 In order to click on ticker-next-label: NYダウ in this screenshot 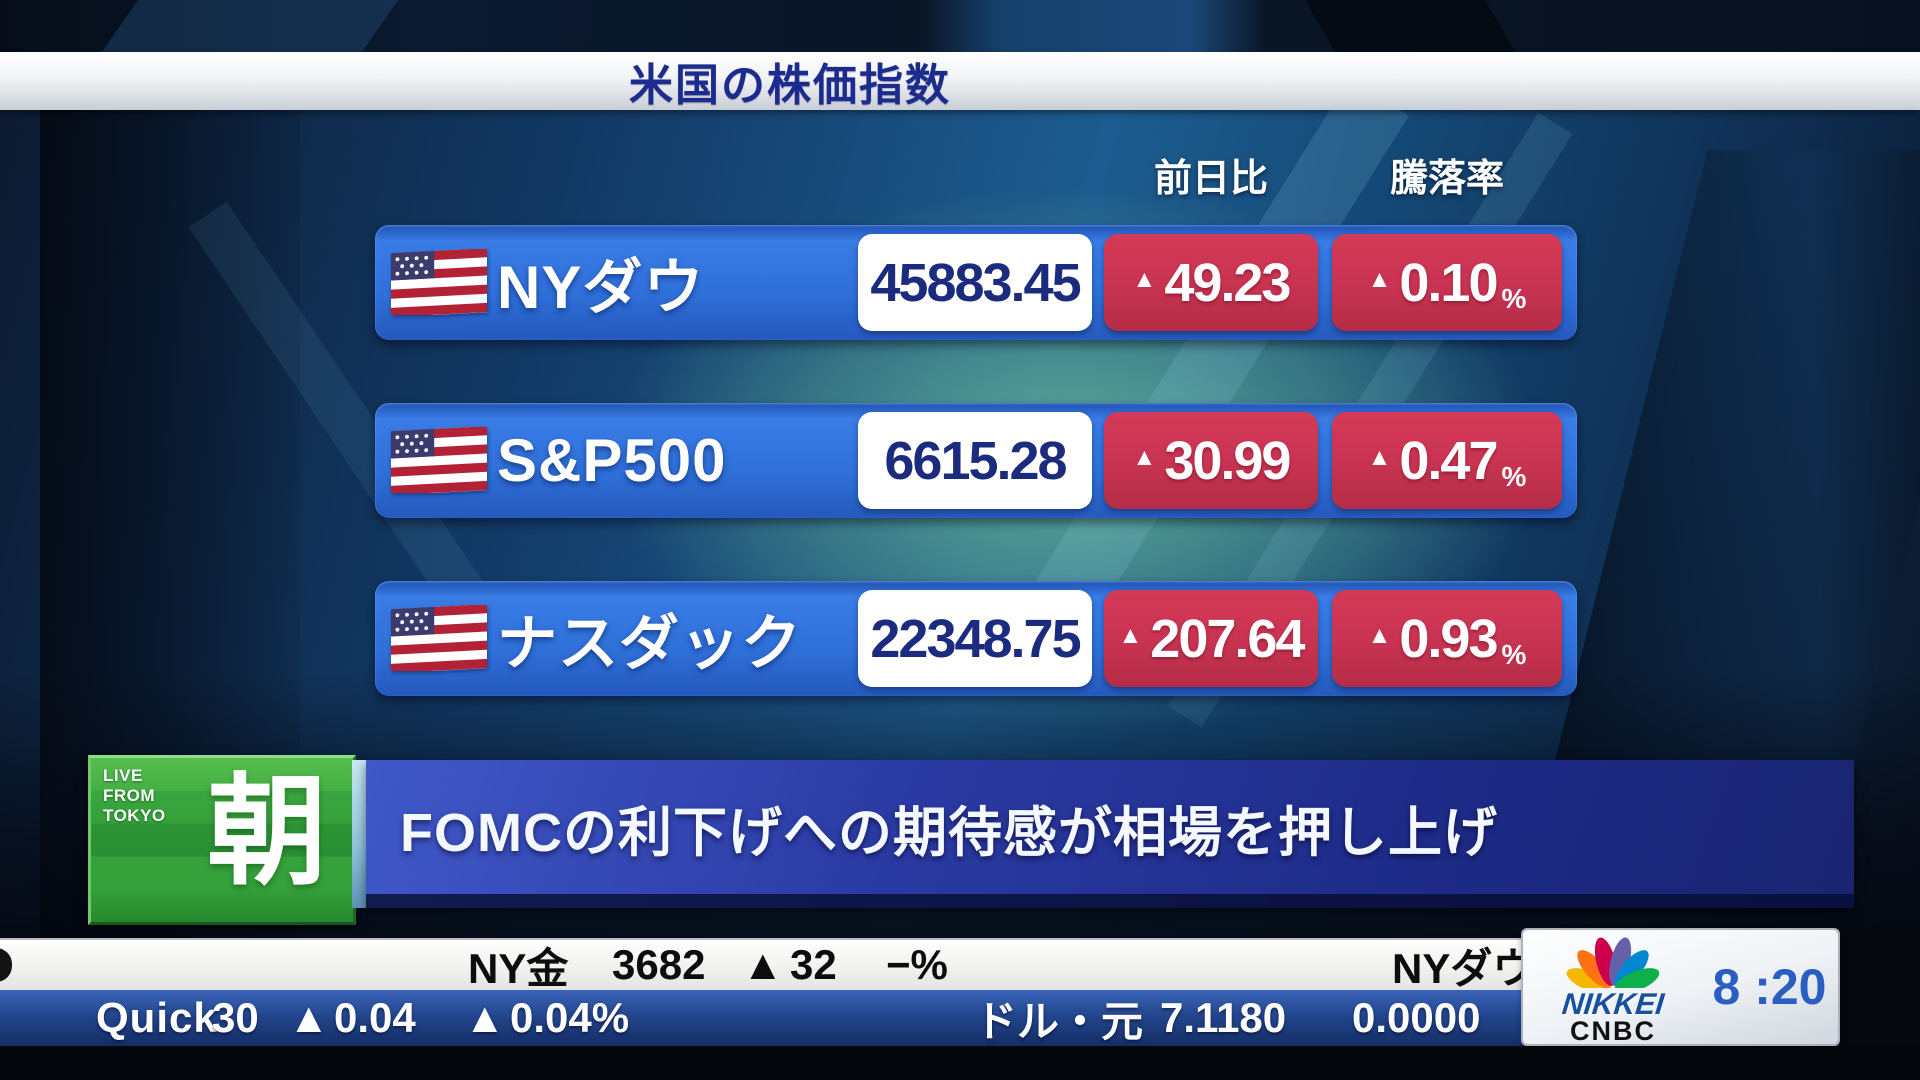, I will do `click(1463, 968)`.